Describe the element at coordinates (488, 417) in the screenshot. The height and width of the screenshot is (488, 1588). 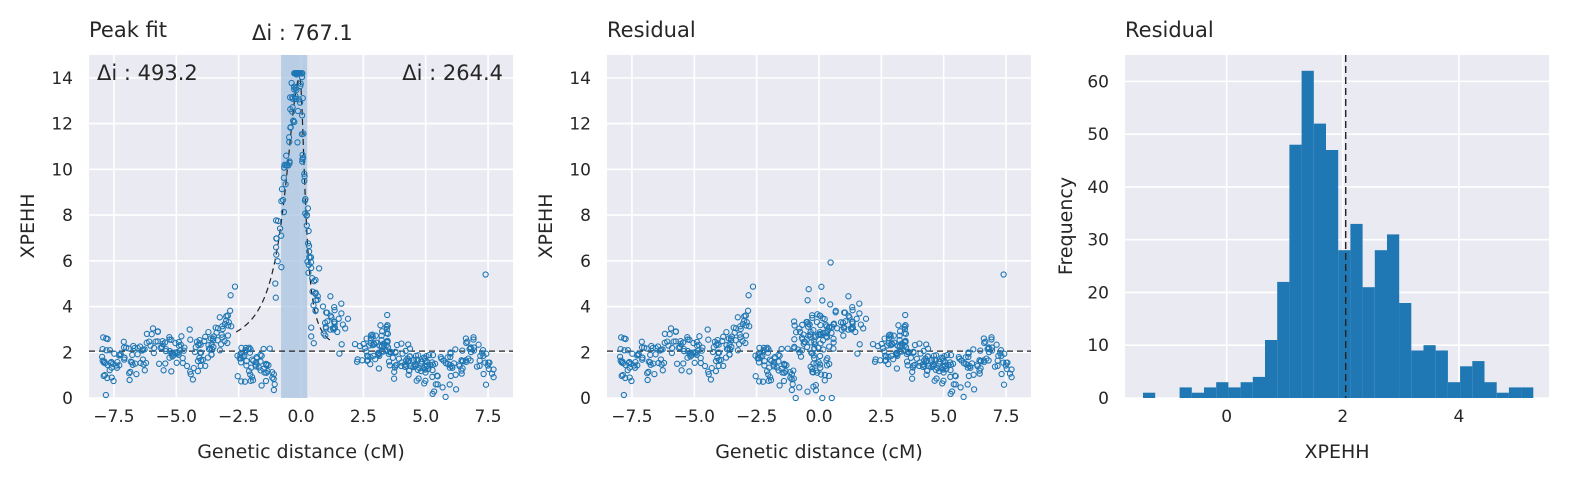
I see `x-tick-label: 7.5` at that location.